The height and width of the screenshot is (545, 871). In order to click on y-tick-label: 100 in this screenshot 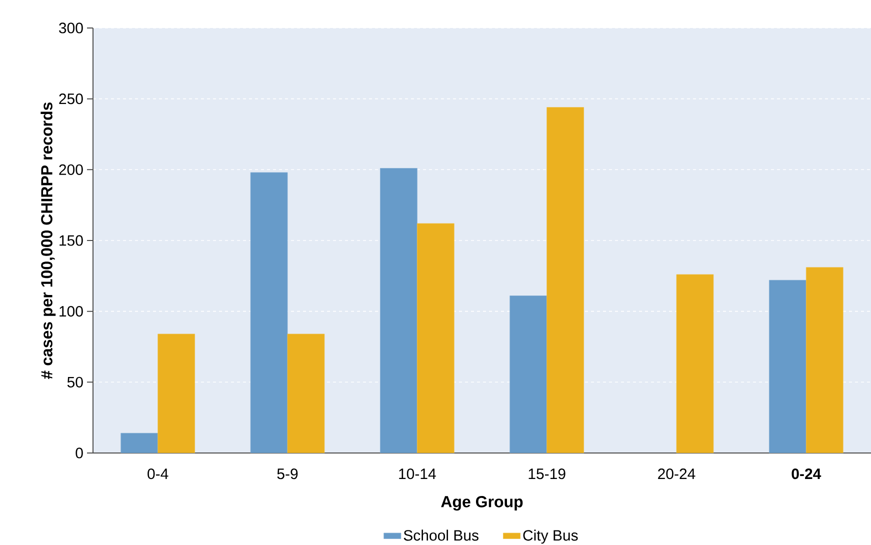, I will do `click(71, 311)`.